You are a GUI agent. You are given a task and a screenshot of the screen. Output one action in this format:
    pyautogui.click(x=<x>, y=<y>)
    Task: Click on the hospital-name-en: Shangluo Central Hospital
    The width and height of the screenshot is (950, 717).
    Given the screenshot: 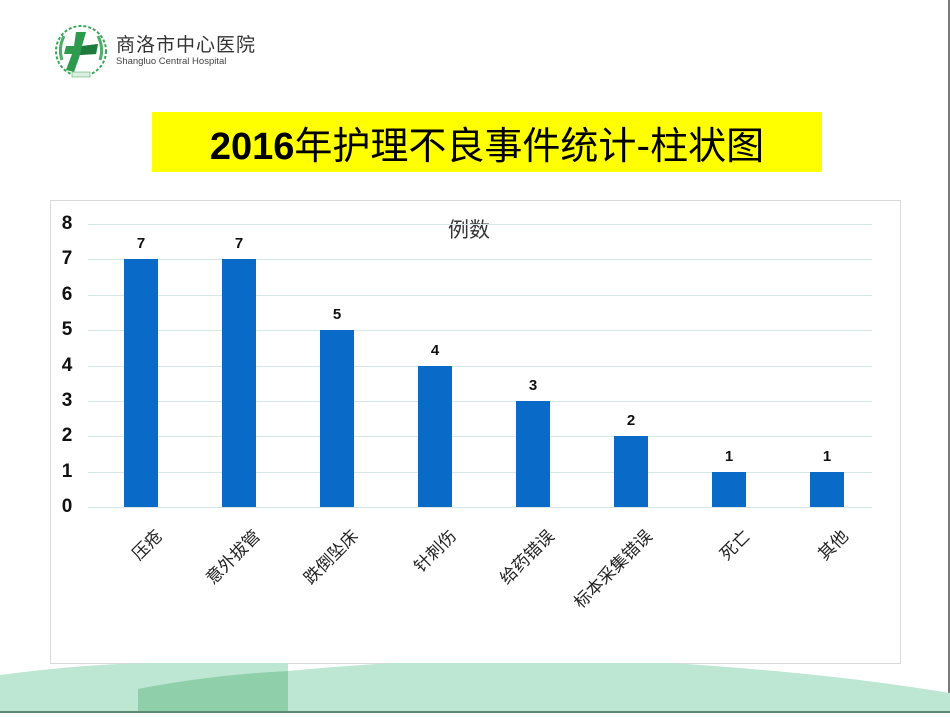 What is the action you would take?
    pyautogui.click(x=171, y=61)
    